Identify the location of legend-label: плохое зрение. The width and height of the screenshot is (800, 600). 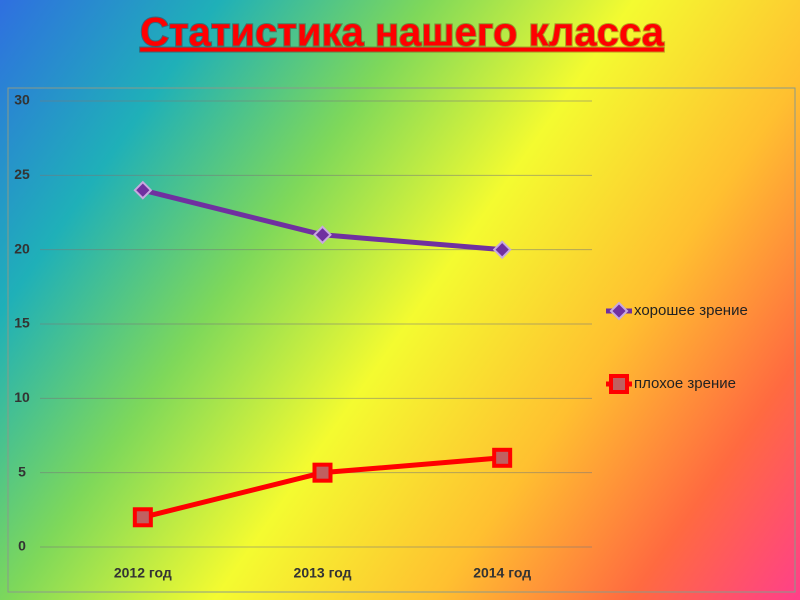
(685, 383).